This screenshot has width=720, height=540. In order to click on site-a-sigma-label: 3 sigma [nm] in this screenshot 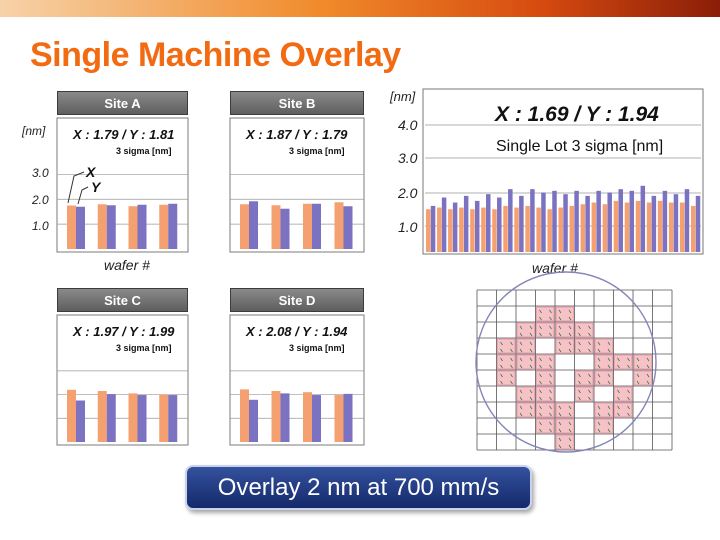, I will do `click(144, 151)`.